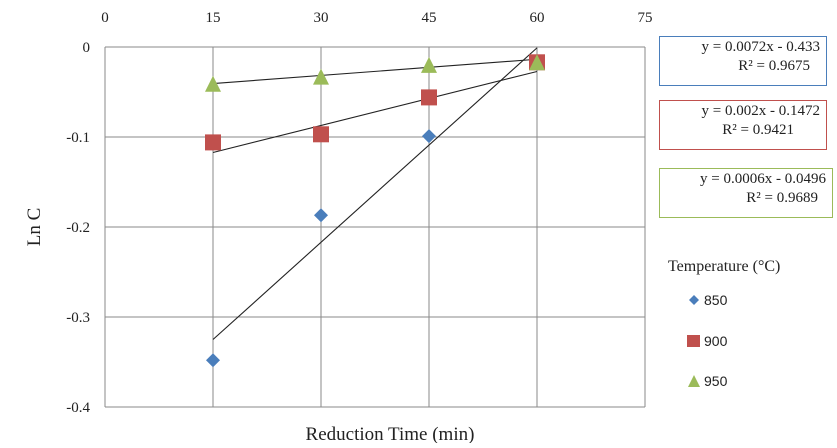 This screenshot has height=448, width=837. I want to click on x-tick-label: 60, so click(537, 18).